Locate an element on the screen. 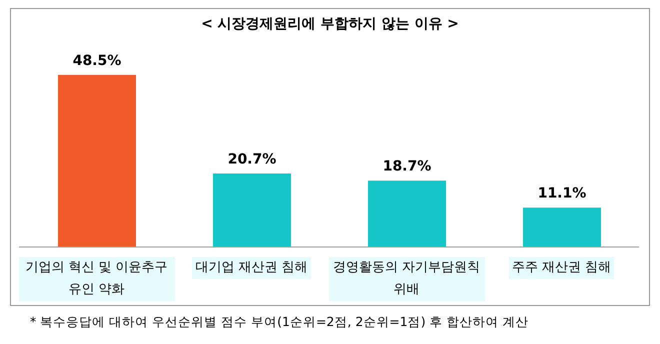 The image size is (660, 344). data-label: 20.7% is located at coordinates (252, 160).